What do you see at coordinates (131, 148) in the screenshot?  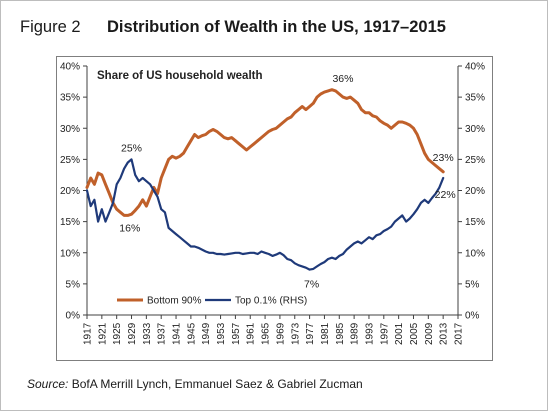 I see `data-label: 25%` at bounding box center [131, 148].